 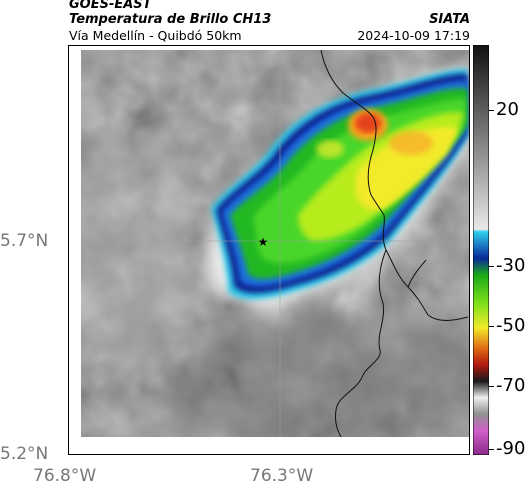 What do you see at coordinates (263, 242) in the screenshot?
I see `station-star-icon: ★` at bounding box center [263, 242].